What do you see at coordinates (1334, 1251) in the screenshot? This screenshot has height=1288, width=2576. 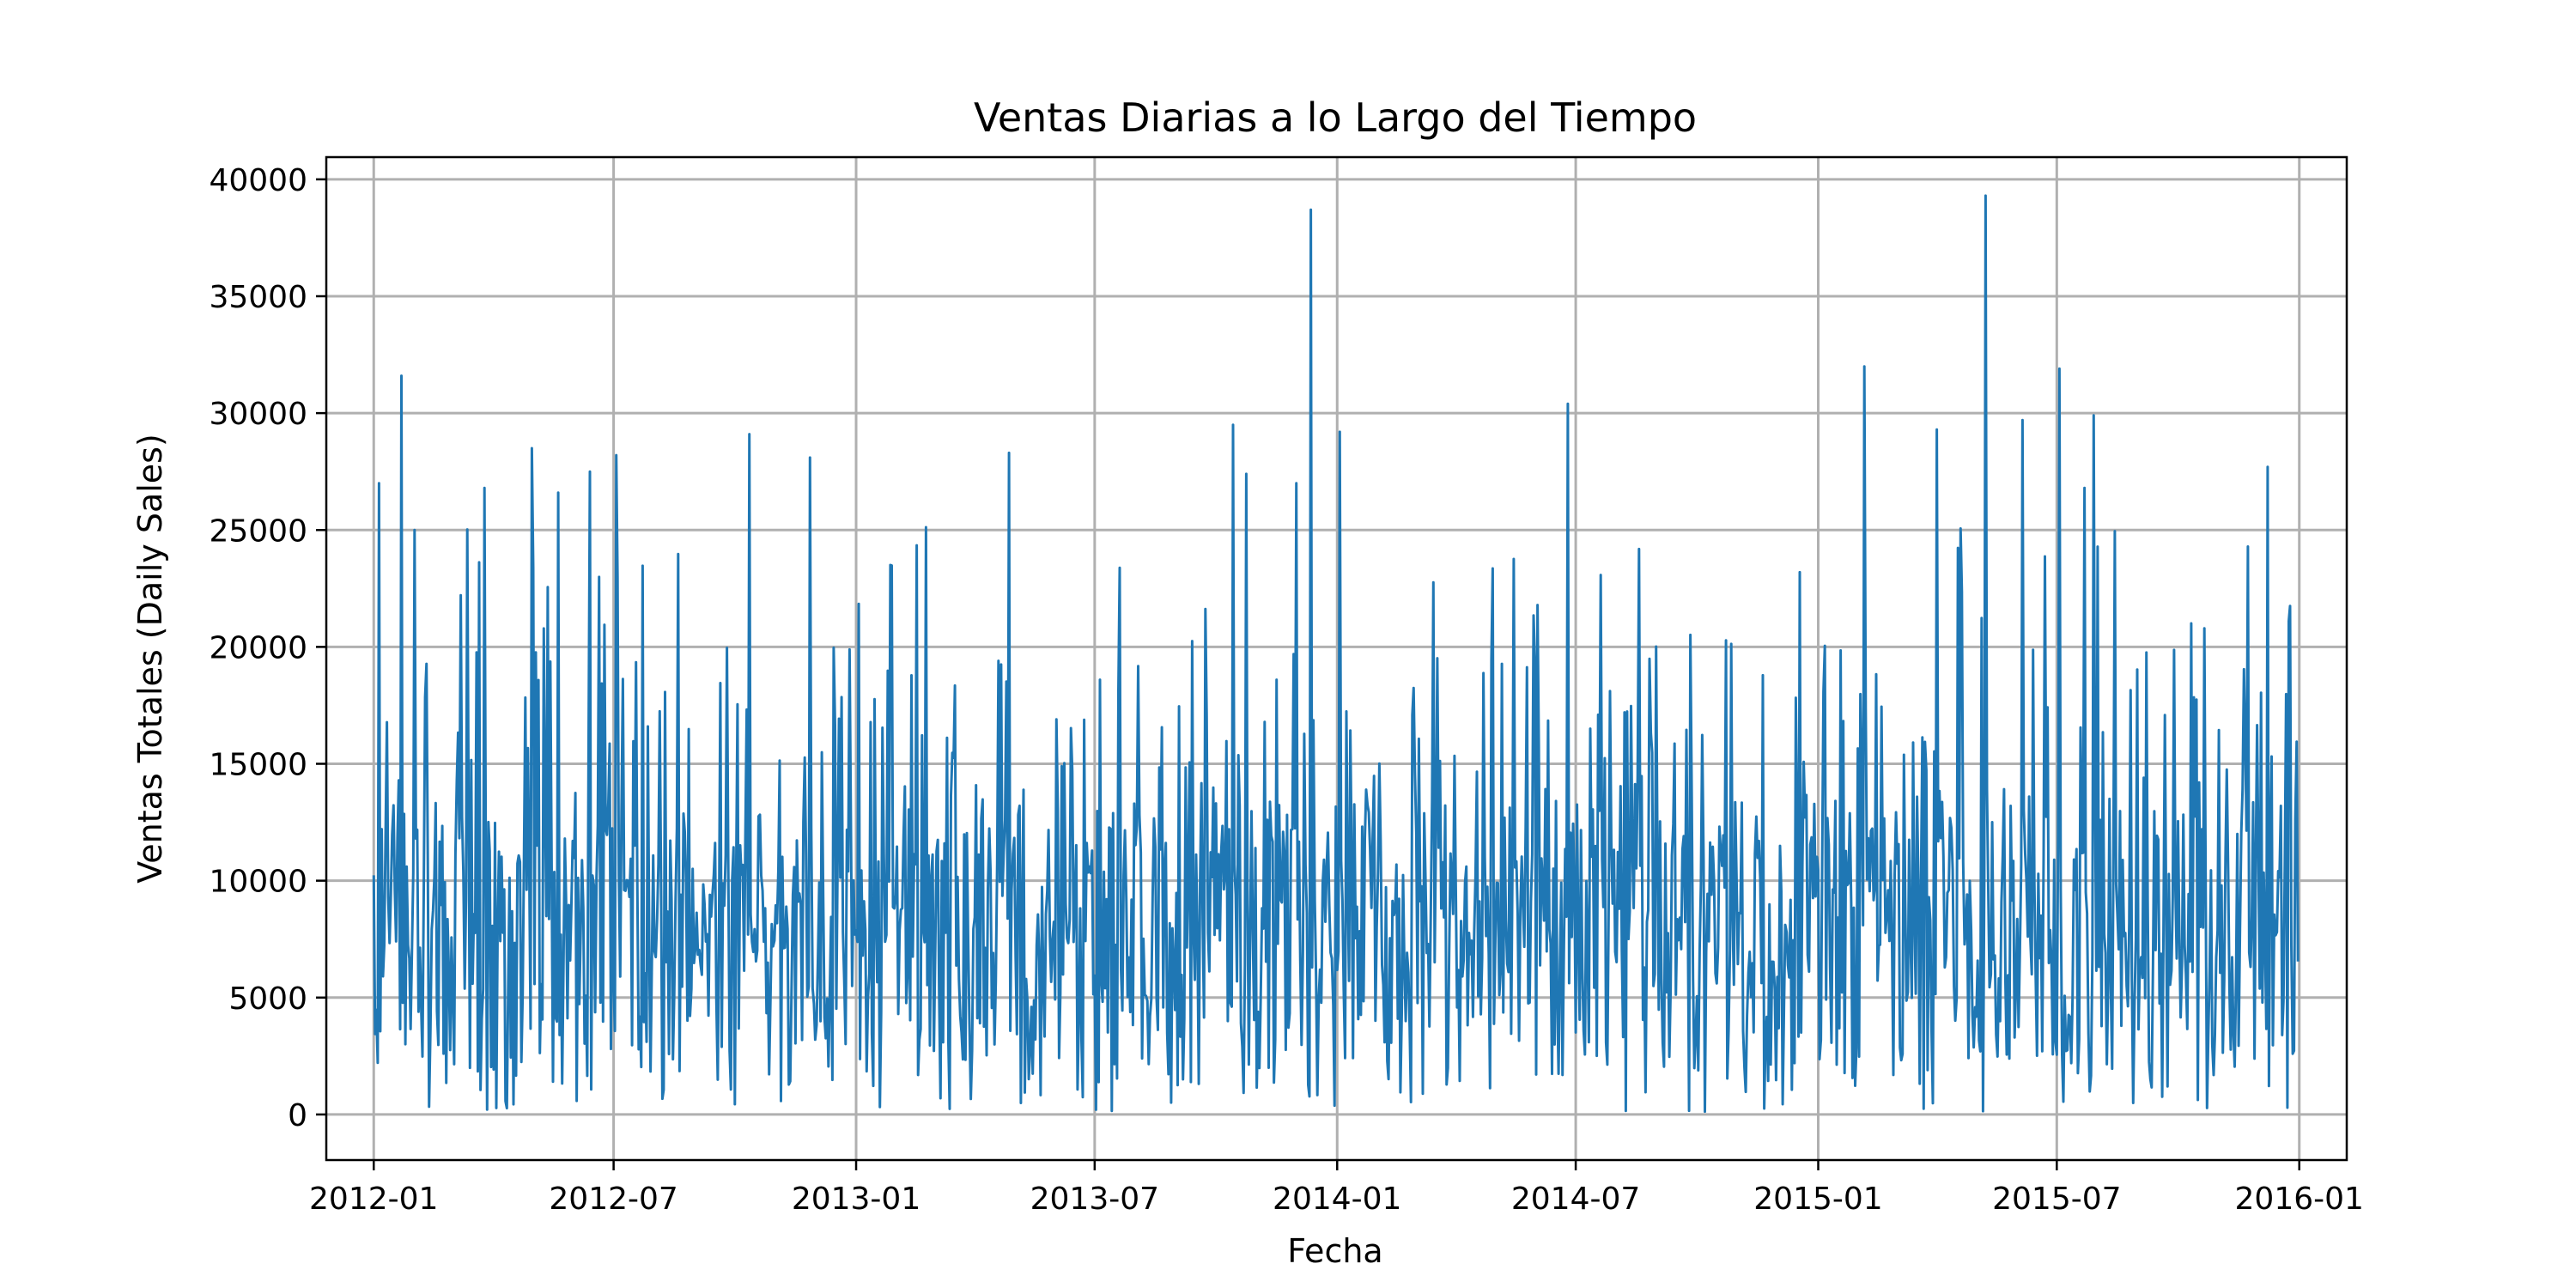 I see `x-axis-label: Fecha` at bounding box center [1334, 1251].